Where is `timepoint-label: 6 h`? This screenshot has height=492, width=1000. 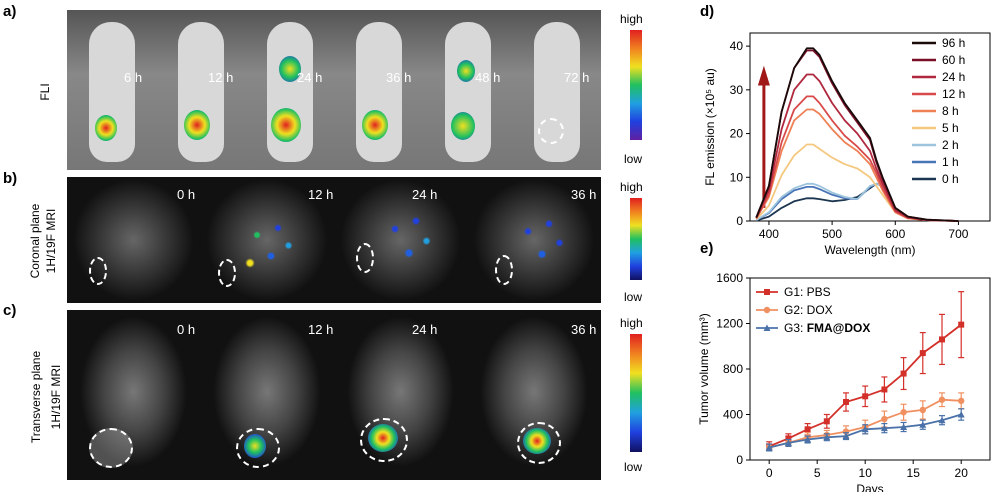
timepoint-label: 6 h is located at coordinates (133, 77).